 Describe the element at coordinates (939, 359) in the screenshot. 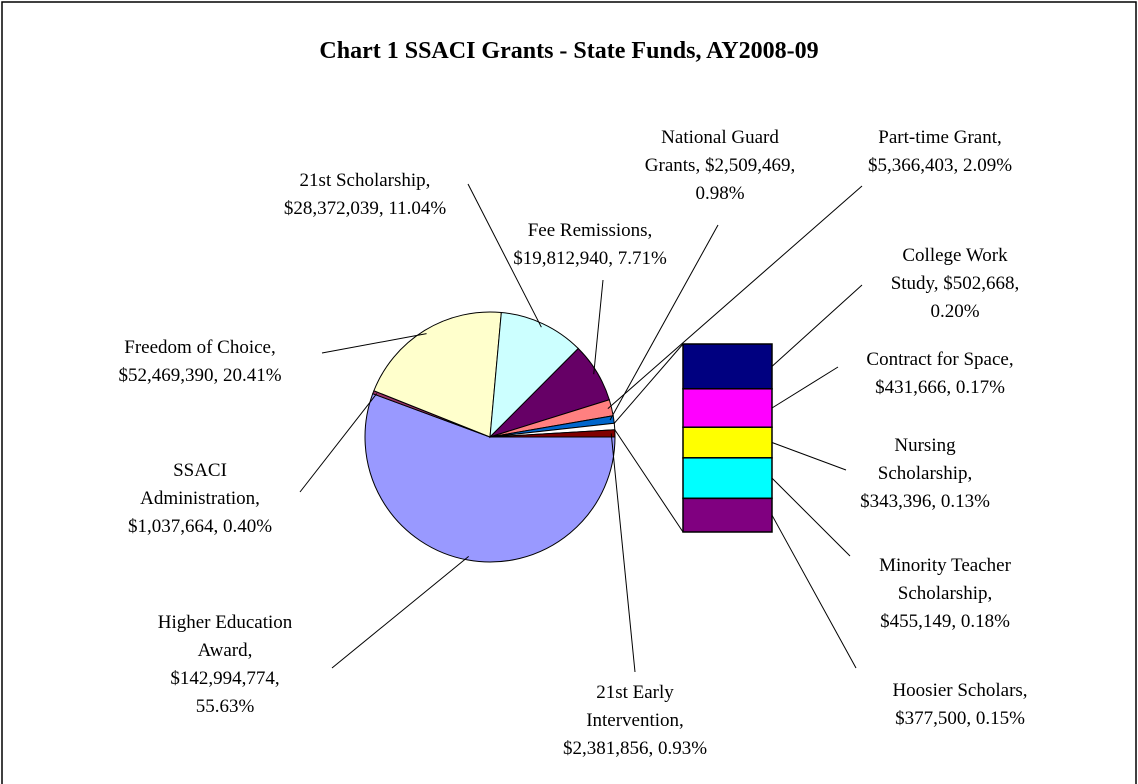

I see `data-label: Contract for Space,` at that location.